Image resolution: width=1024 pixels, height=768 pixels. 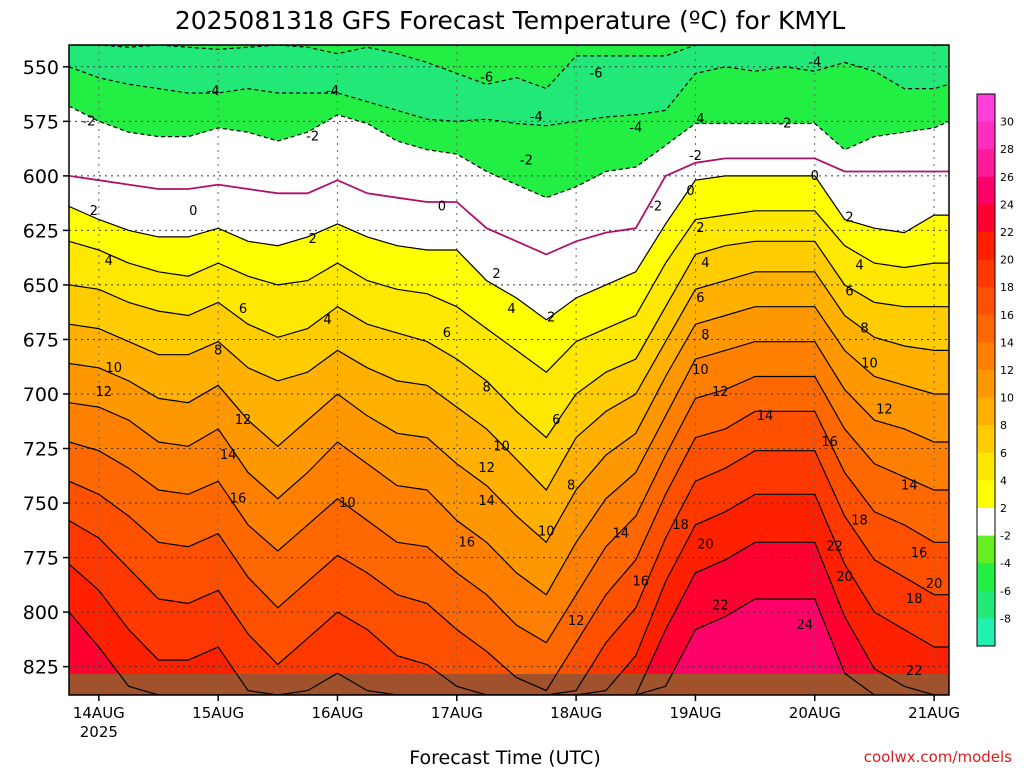 What do you see at coordinates (938, 757) in the screenshot?
I see `credit-link: coolwx.com/models` at bounding box center [938, 757].